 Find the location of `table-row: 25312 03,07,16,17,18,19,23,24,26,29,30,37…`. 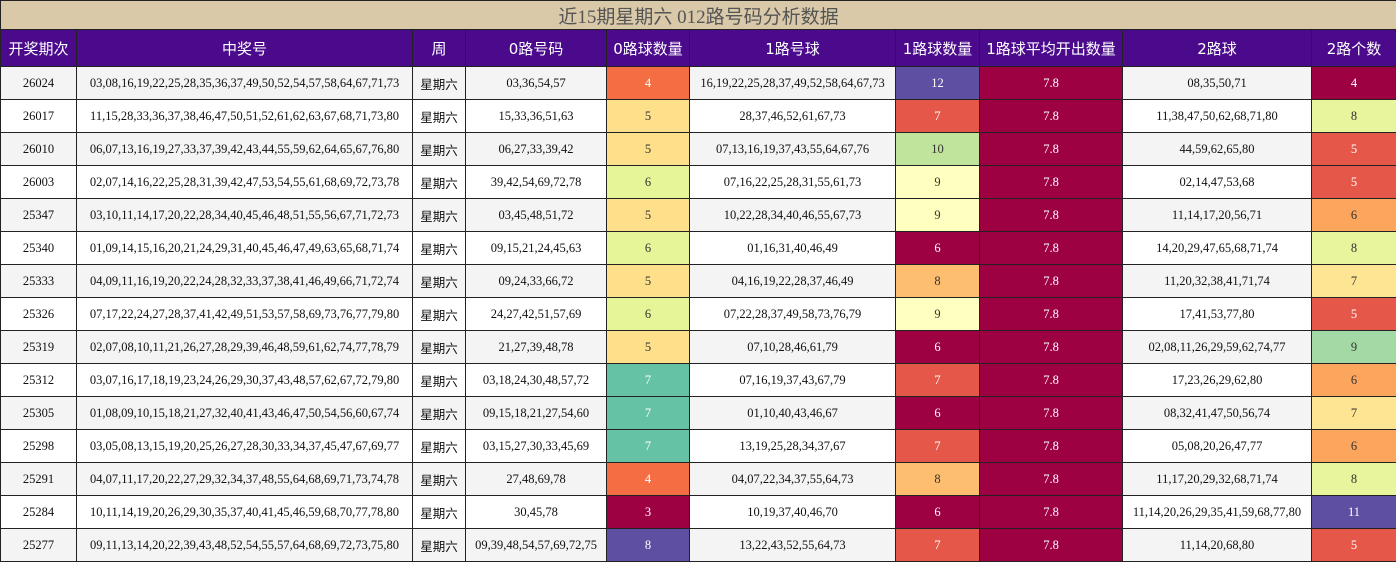

table-row: 25312 03,07,16,17,18,19,23,24,26,29,30,37… is located at coordinates (698, 380).